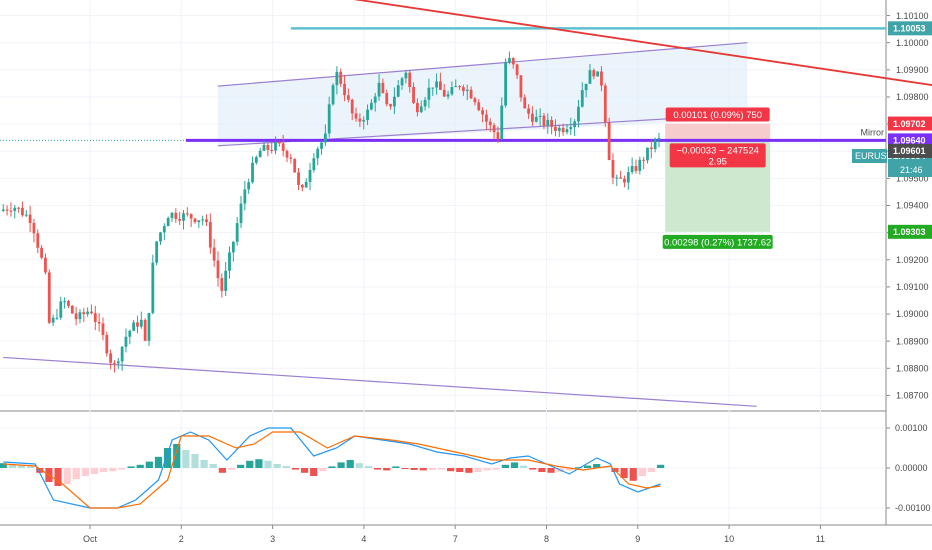  What do you see at coordinates (873, 132) in the screenshot?
I see `mirror-label: Mirror` at bounding box center [873, 132].